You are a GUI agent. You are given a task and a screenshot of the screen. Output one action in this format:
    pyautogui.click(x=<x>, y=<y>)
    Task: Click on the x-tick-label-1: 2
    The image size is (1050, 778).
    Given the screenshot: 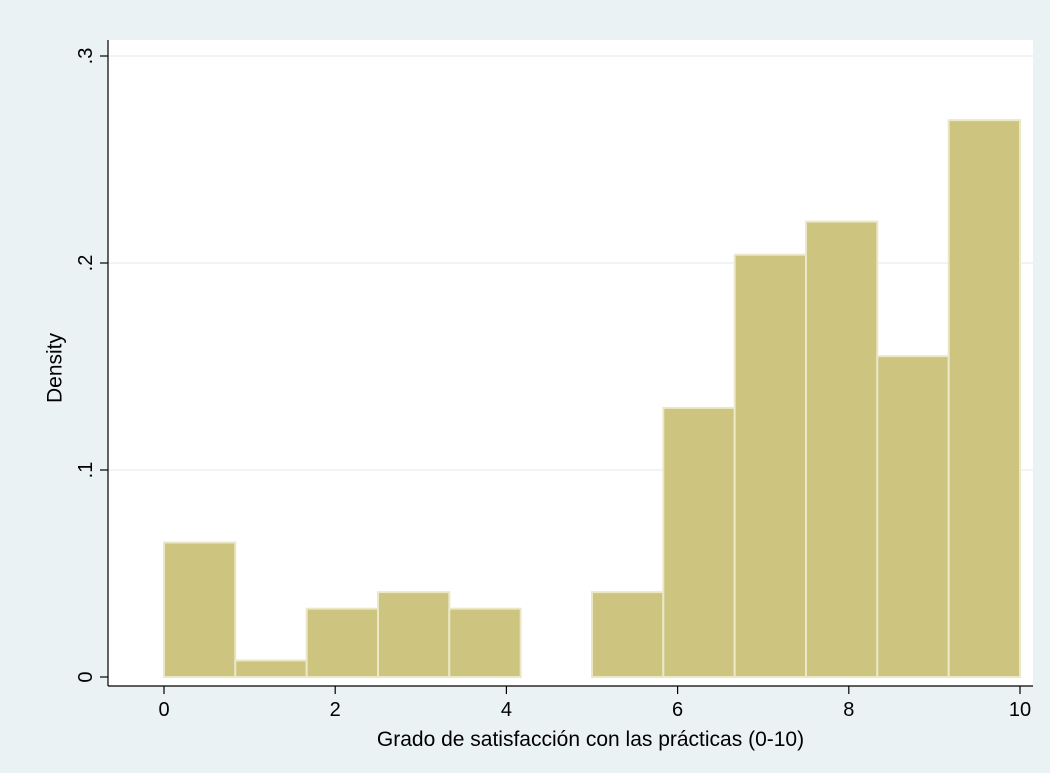 What is the action you would take?
    pyautogui.click(x=335, y=710)
    